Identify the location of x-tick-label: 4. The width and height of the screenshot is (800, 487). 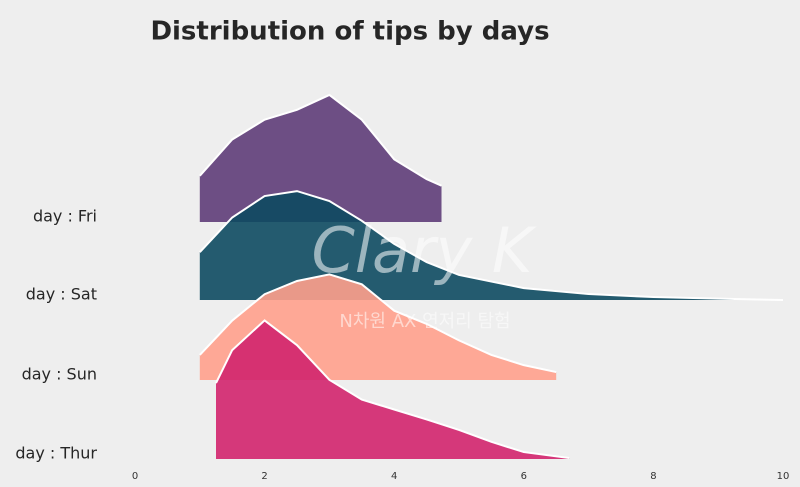
(394, 476).